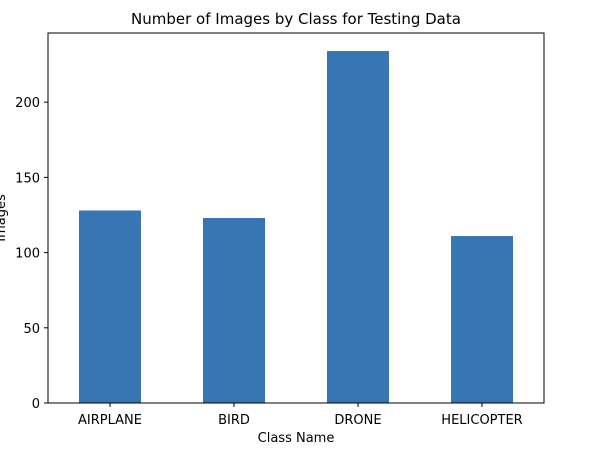 The height and width of the screenshot is (463, 594). Describe the element at coordinates (27, 254) in the screenshot. I see `y-tick-label-100: 100` at that location.